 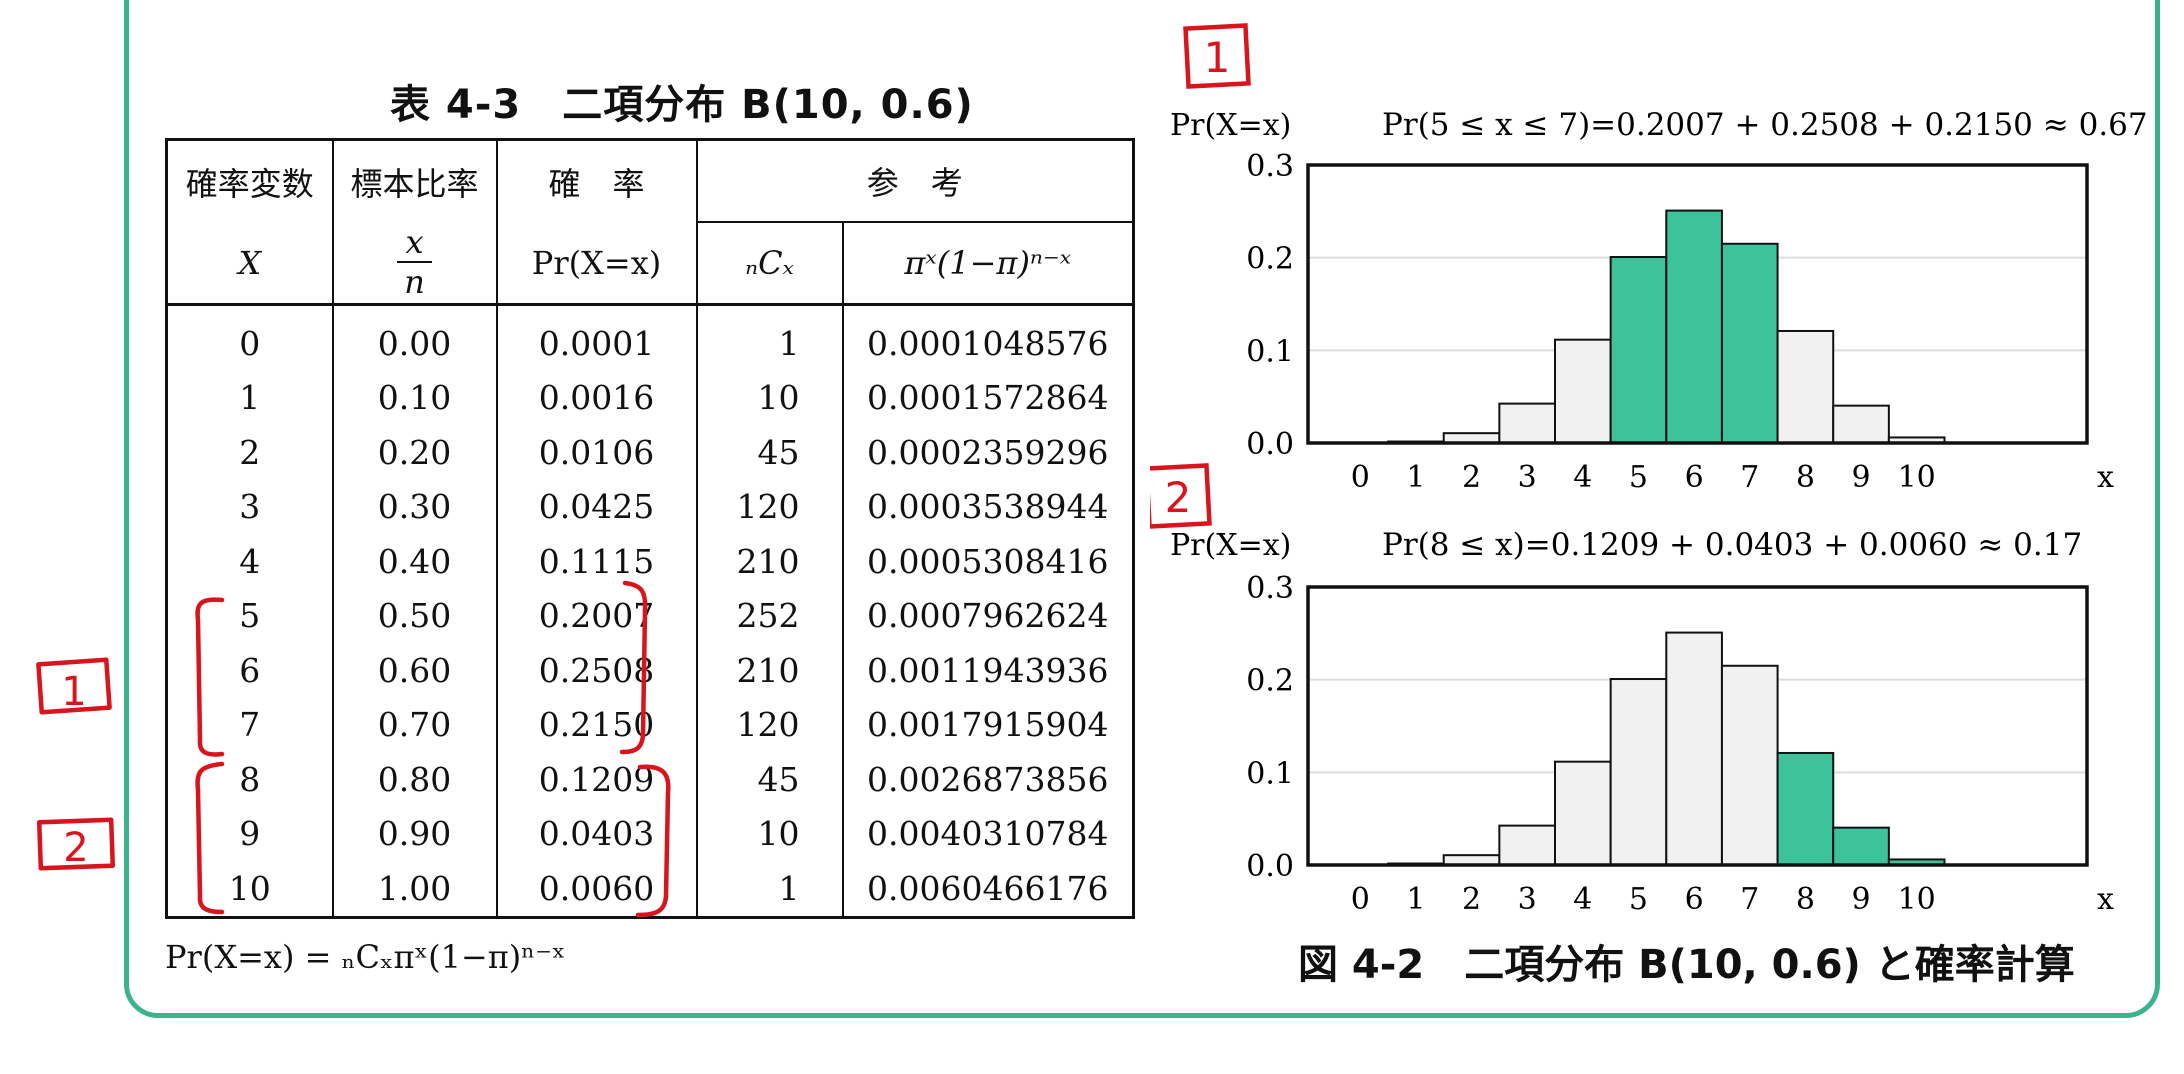 What do you see at coordinates (596, 337) in the screenshot?
I see `cell-probability: 0.0001` at bounding box center [596, 337].